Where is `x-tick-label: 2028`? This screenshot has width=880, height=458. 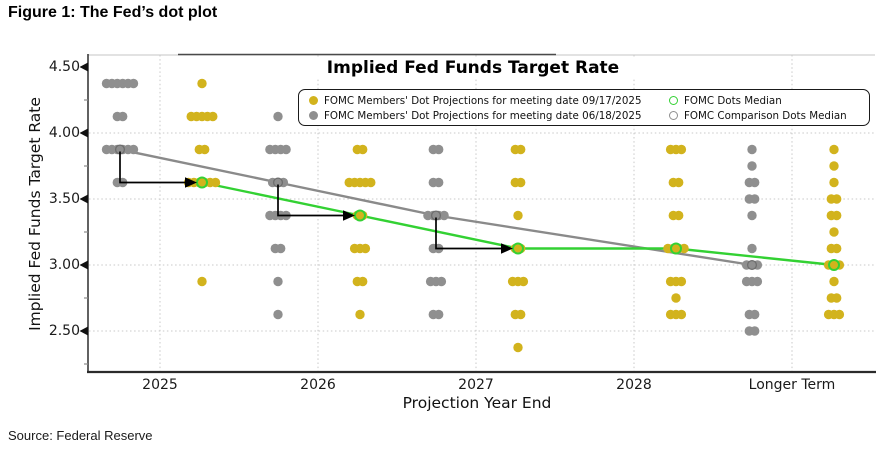 x-tick-label: 2028 is located at coordinates (634, 385).